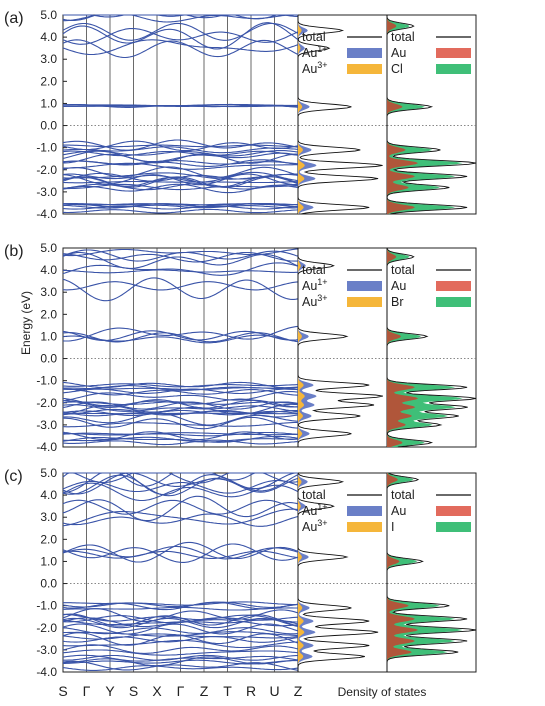 This screenshot has width=545, height=706. What do you see at coordinates (157, 691) in the screenshot?
I see `k-point-label: X` at bounding box center [157, 691].